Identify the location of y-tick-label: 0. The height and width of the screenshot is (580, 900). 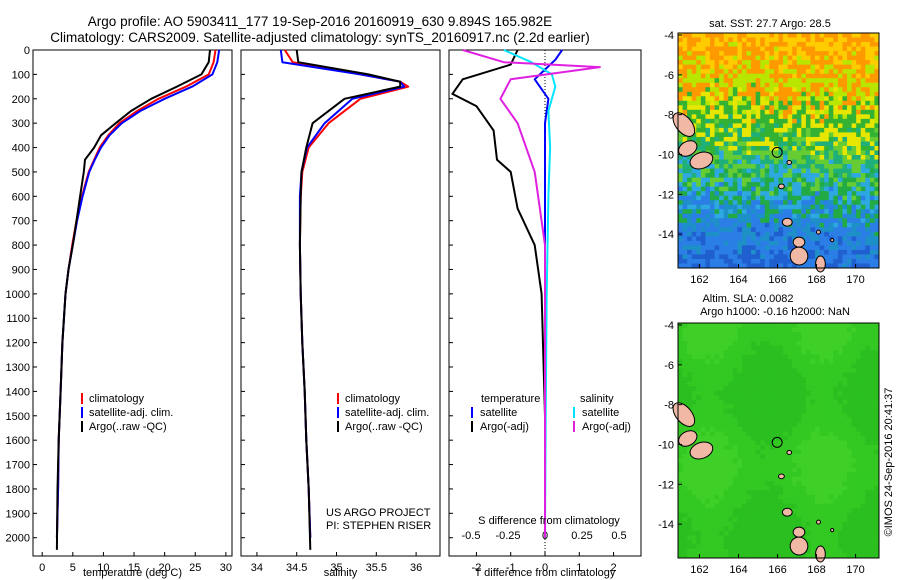
(27, 51).